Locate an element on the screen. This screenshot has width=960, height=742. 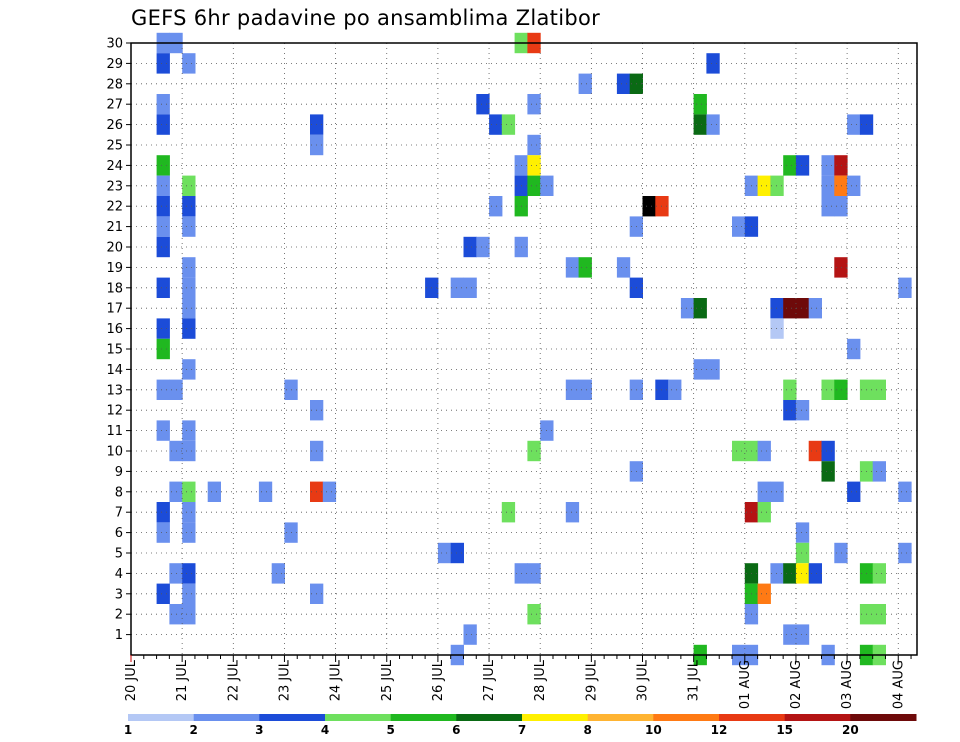
x-tick-label: 01 AUG is located at coordinates (745, 684).